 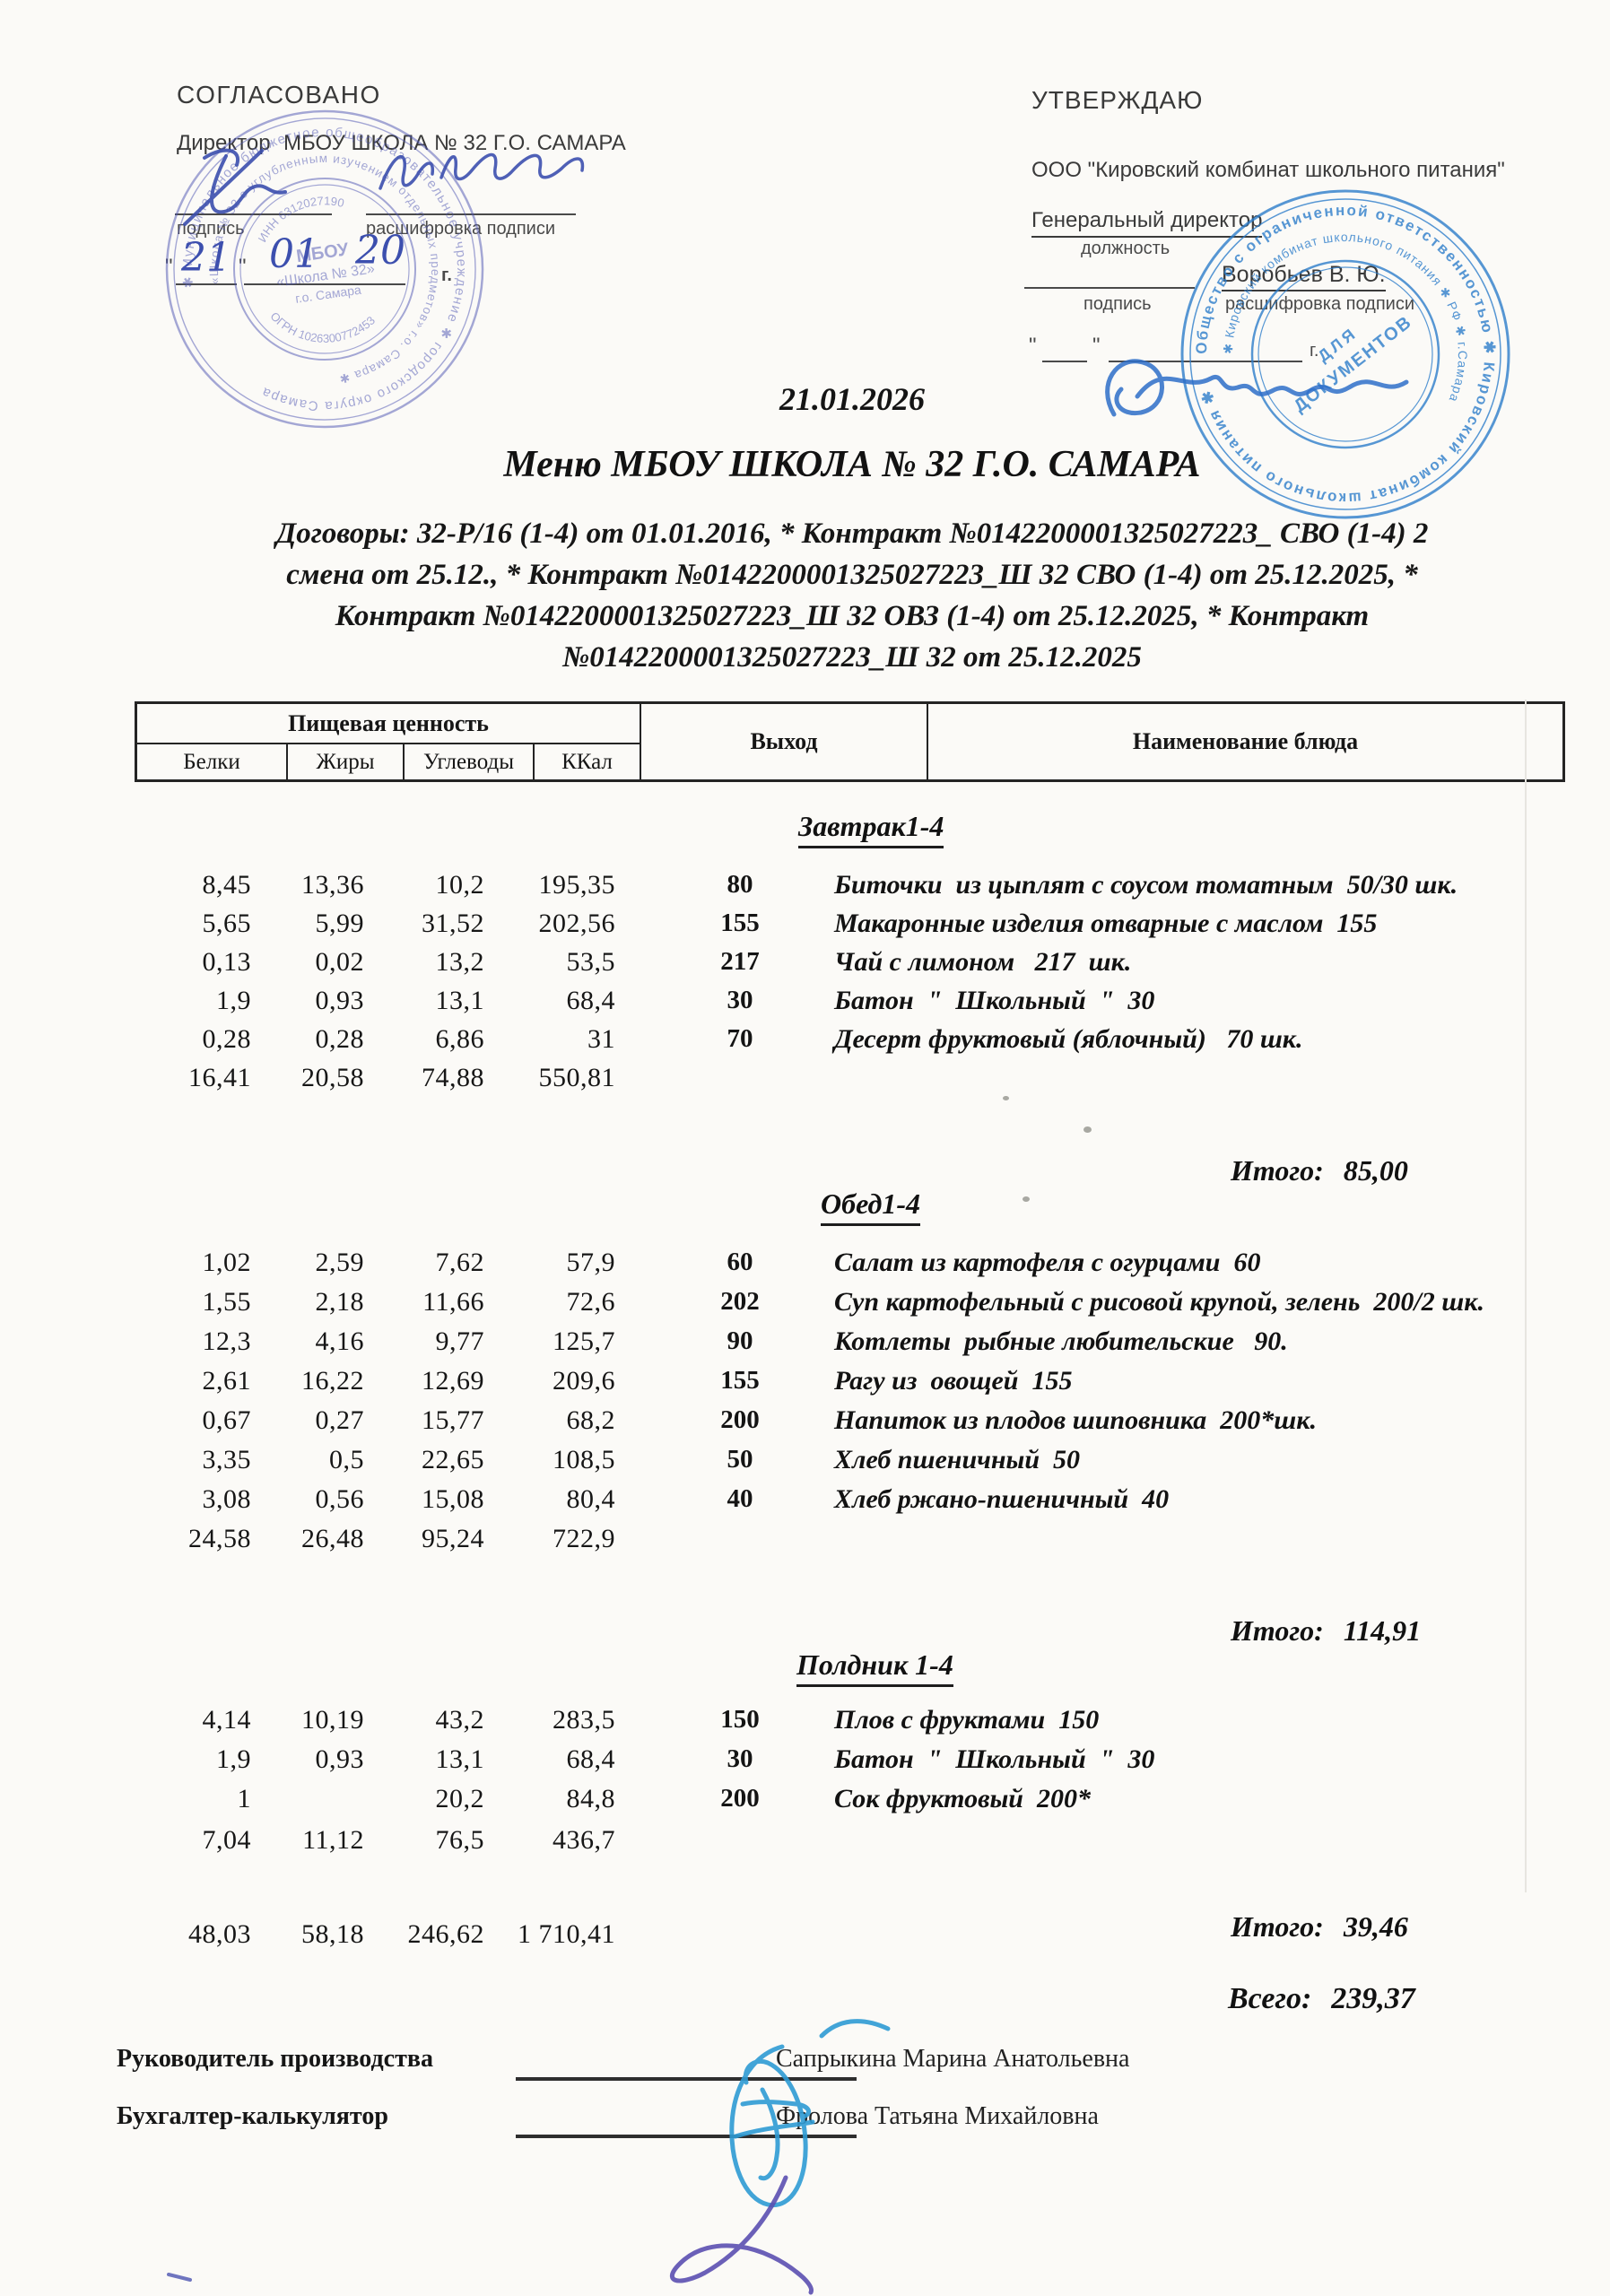 I want to click on yield-value: 202, so click(x=740, y=1301).